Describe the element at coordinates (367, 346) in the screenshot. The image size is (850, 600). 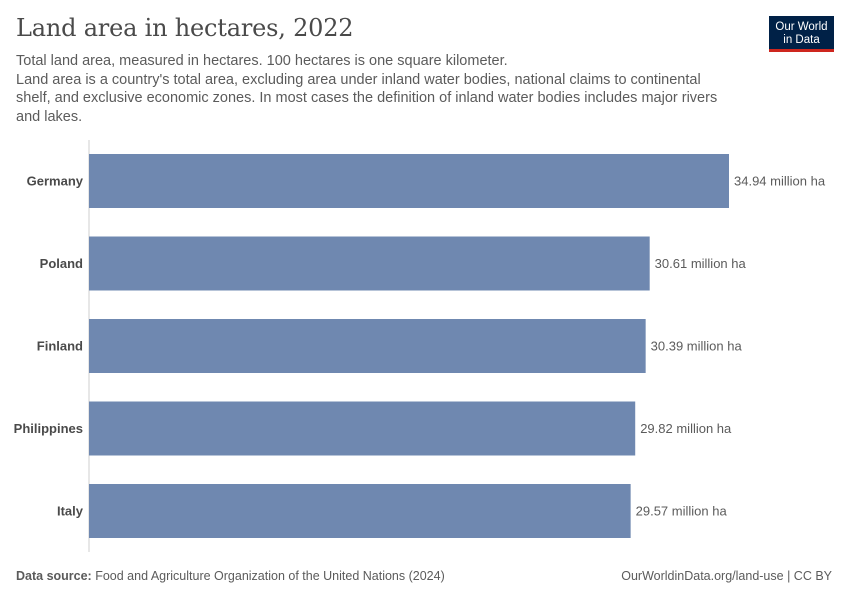
I see `bar-finland` at that location.